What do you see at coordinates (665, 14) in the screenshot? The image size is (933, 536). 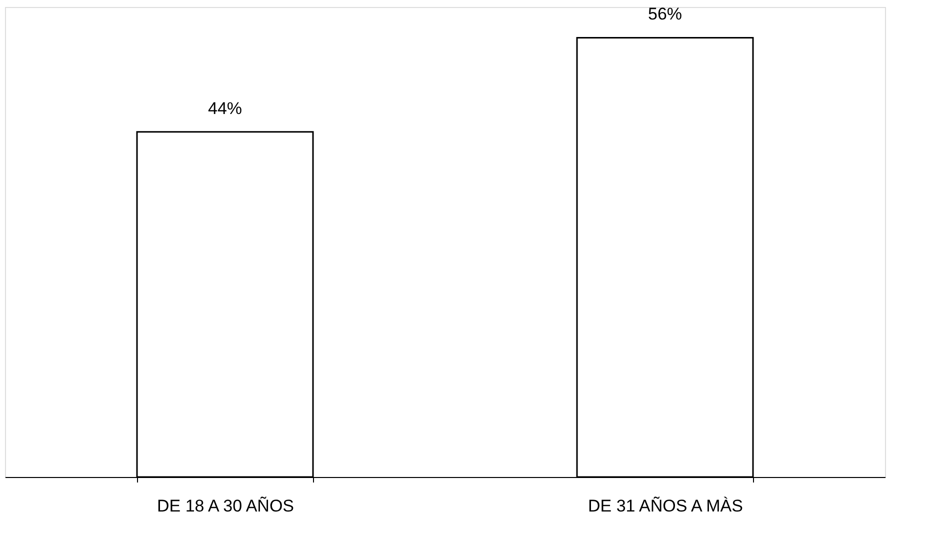 I see `data-label: 56%` at bounding box center [665, 14].